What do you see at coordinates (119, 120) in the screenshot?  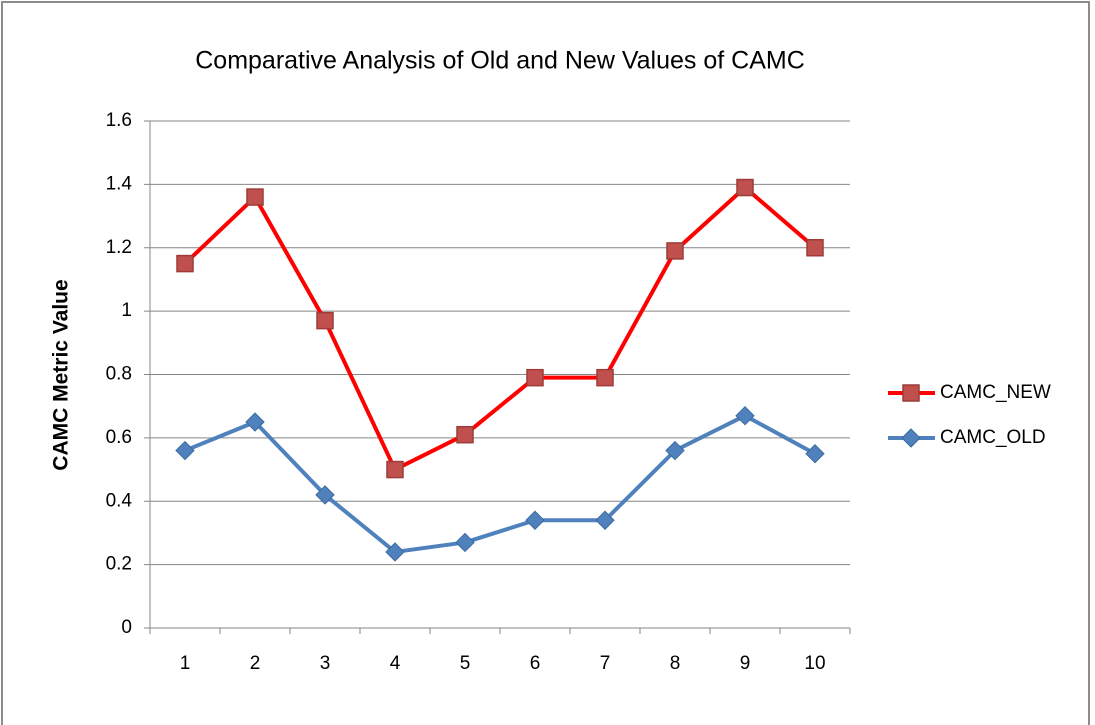 I see `y-tick-label: 1.6` at bounding box center [119, 120].